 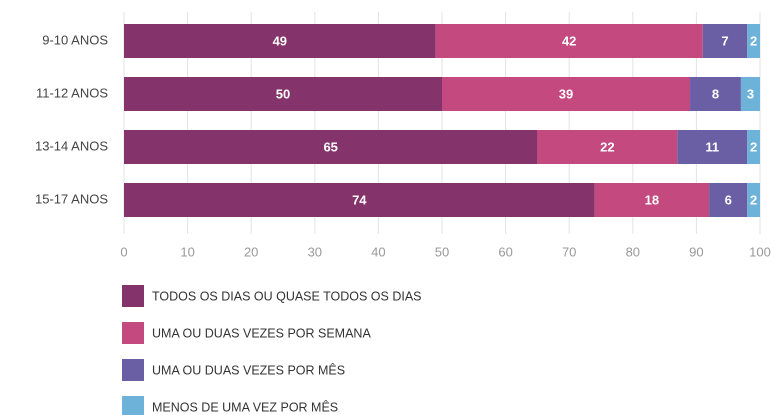 What do you see at coordinates (315, 251) in the screenshot?
I see `x-tick-label: 30` at bounding box center [315, 251].